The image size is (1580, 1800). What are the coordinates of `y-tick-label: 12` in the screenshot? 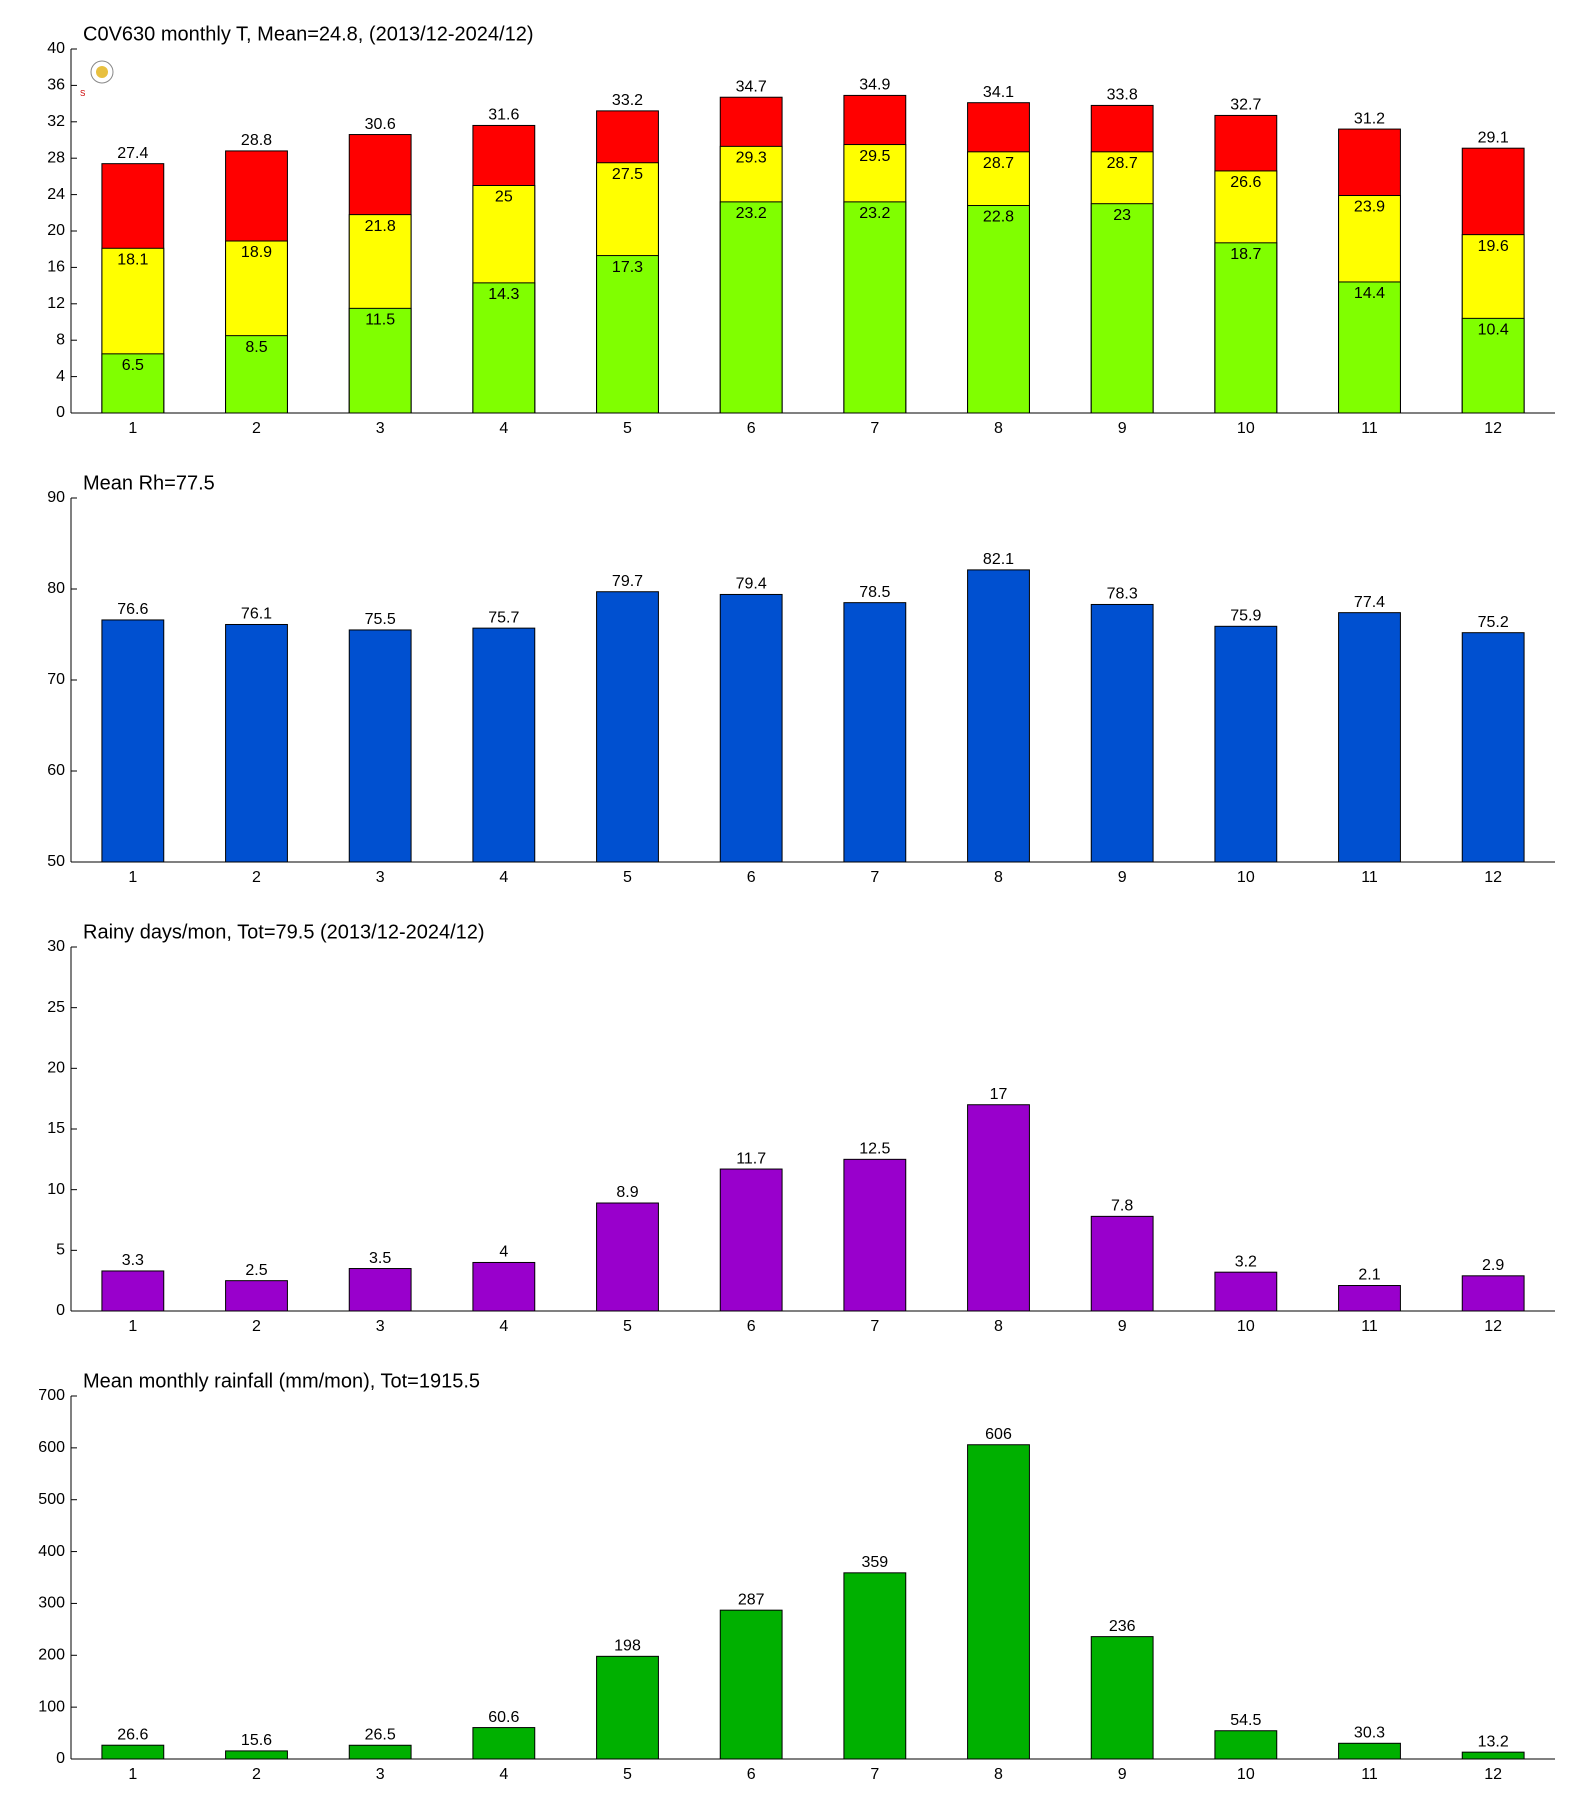 It's located at (56, 303).